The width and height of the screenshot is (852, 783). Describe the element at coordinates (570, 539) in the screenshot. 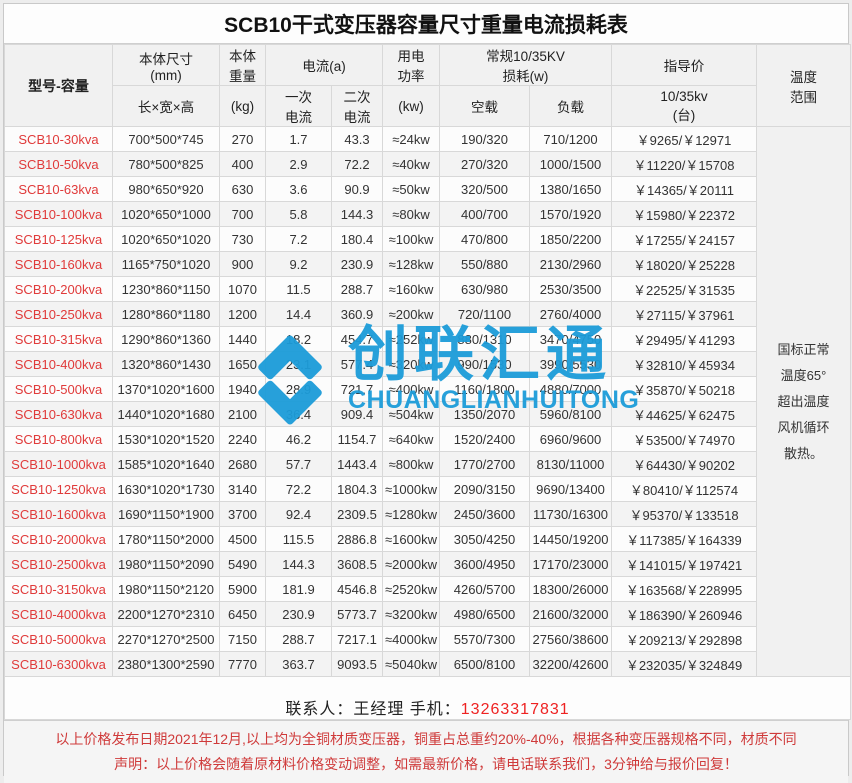

I see `cell-load-loss: 14450/19200` at that location.